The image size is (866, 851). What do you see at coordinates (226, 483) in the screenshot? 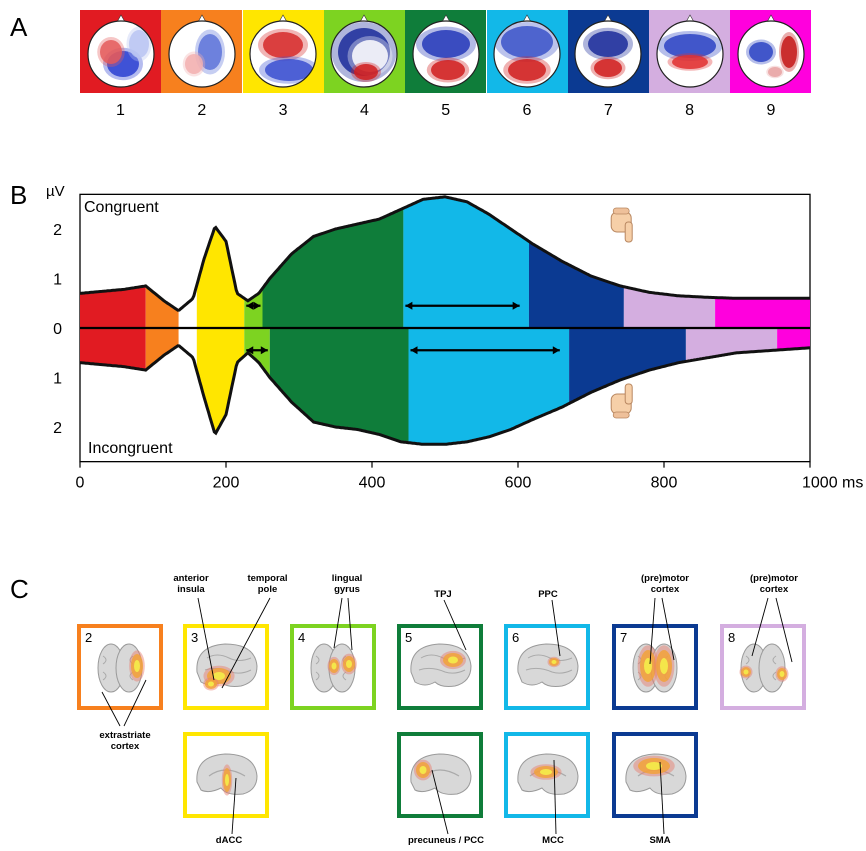
I see `x-tick-label: 200` at bounding box center [226, 483].